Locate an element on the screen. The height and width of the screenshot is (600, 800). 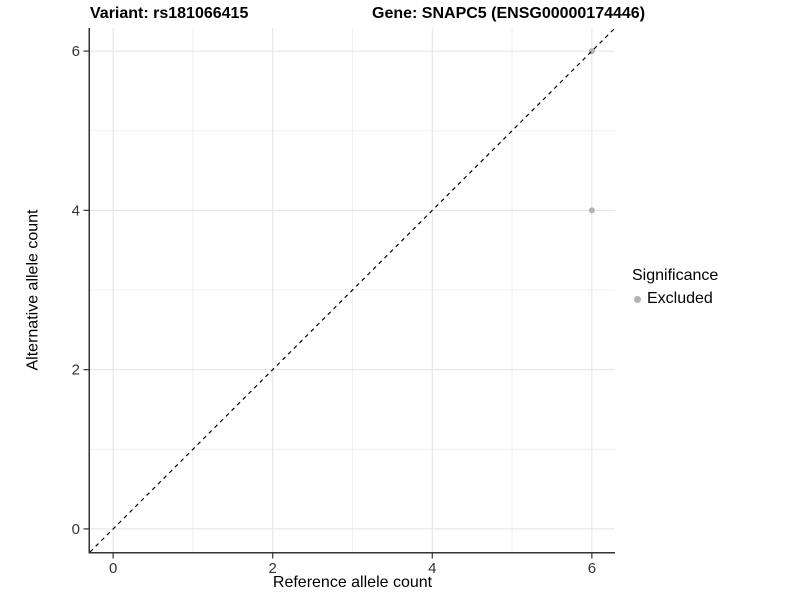
x-tick-label: 0 is located at coordinates (113, 568).